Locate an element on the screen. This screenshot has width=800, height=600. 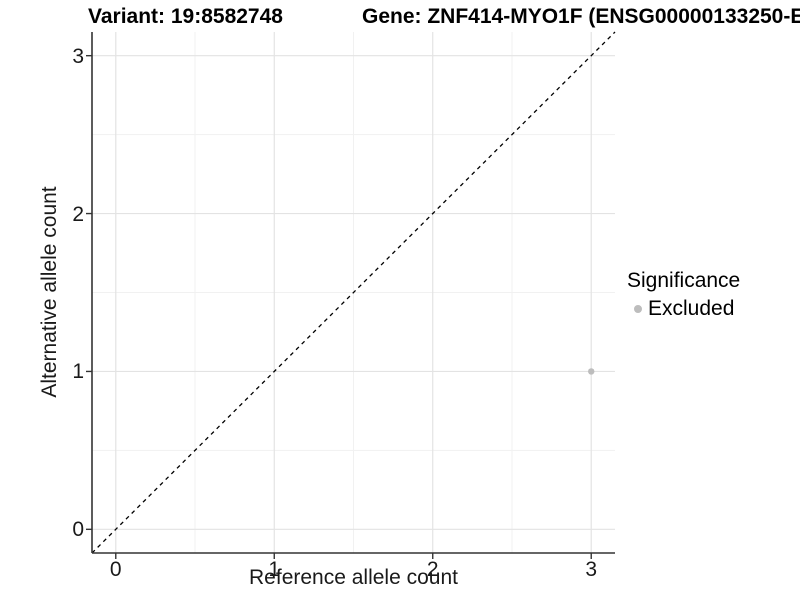
data-point is located at coordinates (591, 371).